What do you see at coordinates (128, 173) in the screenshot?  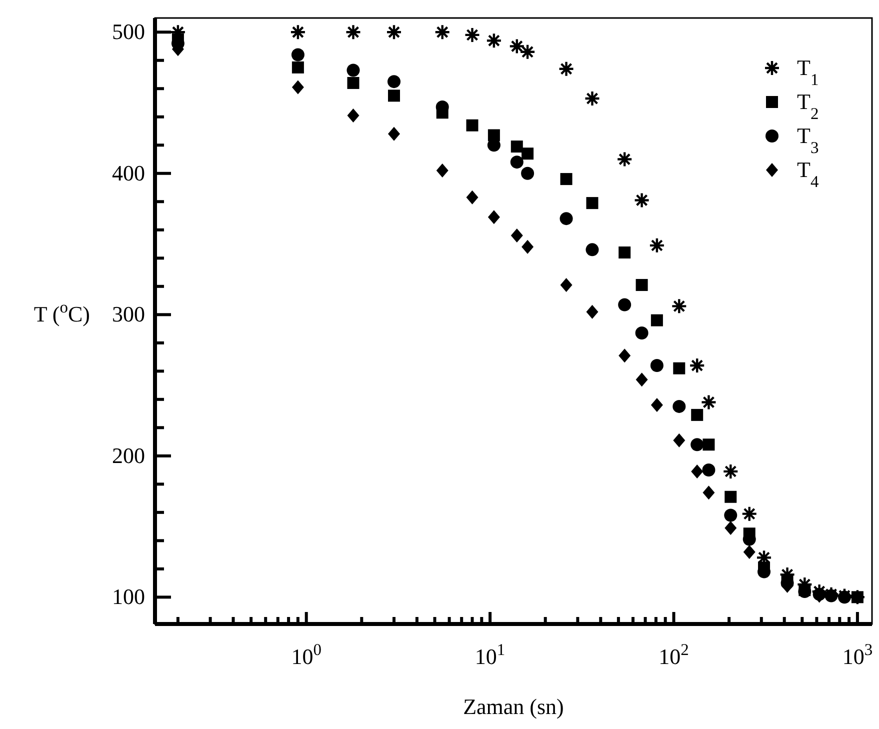 I see `y-tick-label: 400` at bounding box center [128, 173].